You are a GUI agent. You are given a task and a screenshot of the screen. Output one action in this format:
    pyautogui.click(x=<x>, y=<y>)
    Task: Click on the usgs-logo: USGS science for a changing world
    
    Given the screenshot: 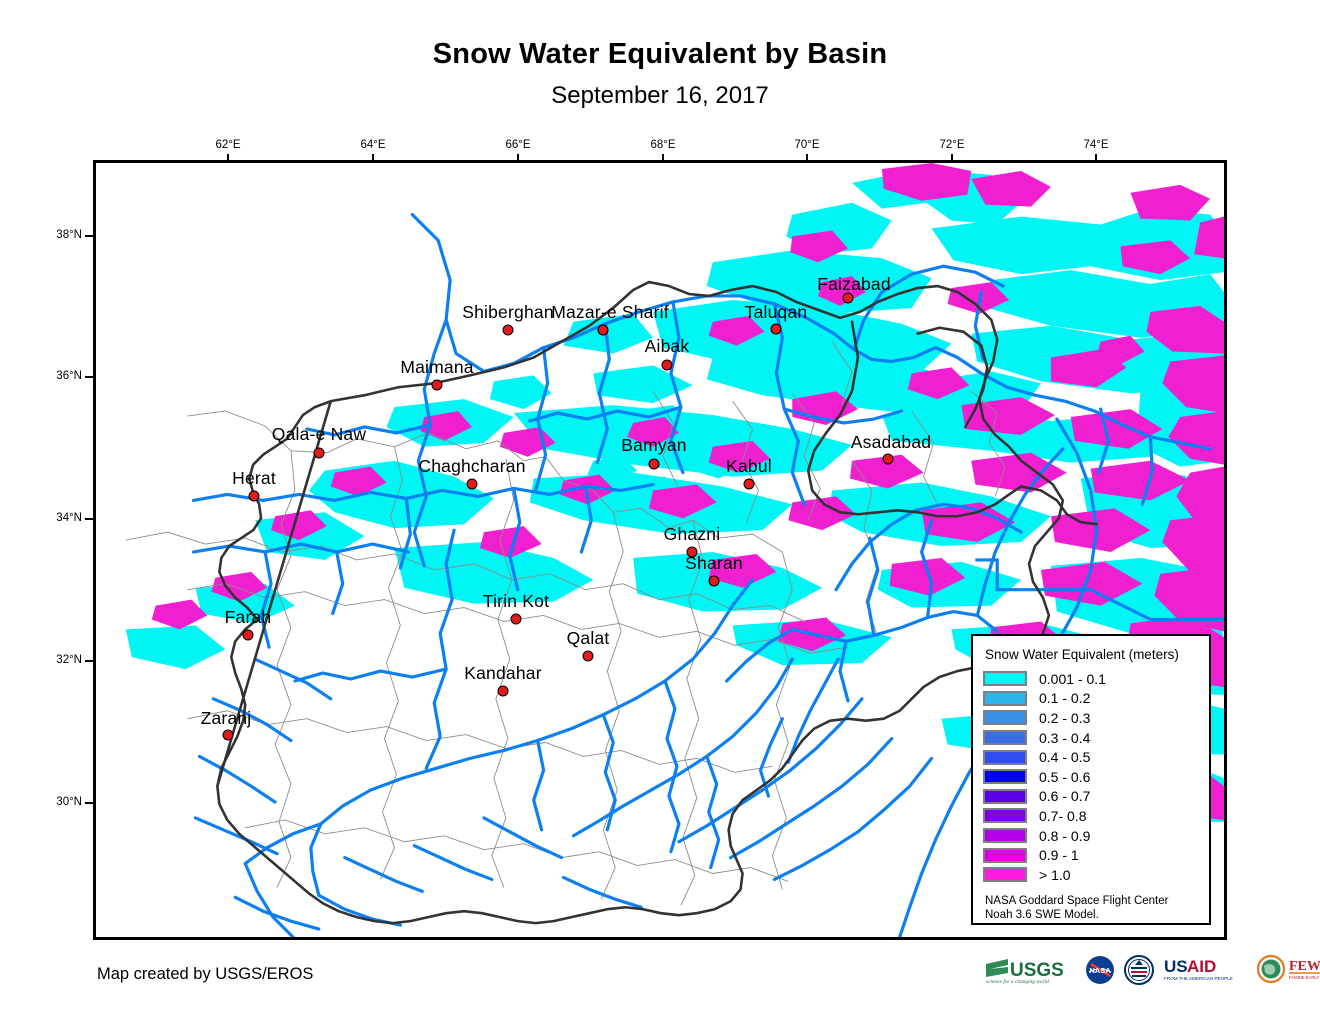 What is the action you would take?
    pyautogui.click(x=1030, y=970)
    